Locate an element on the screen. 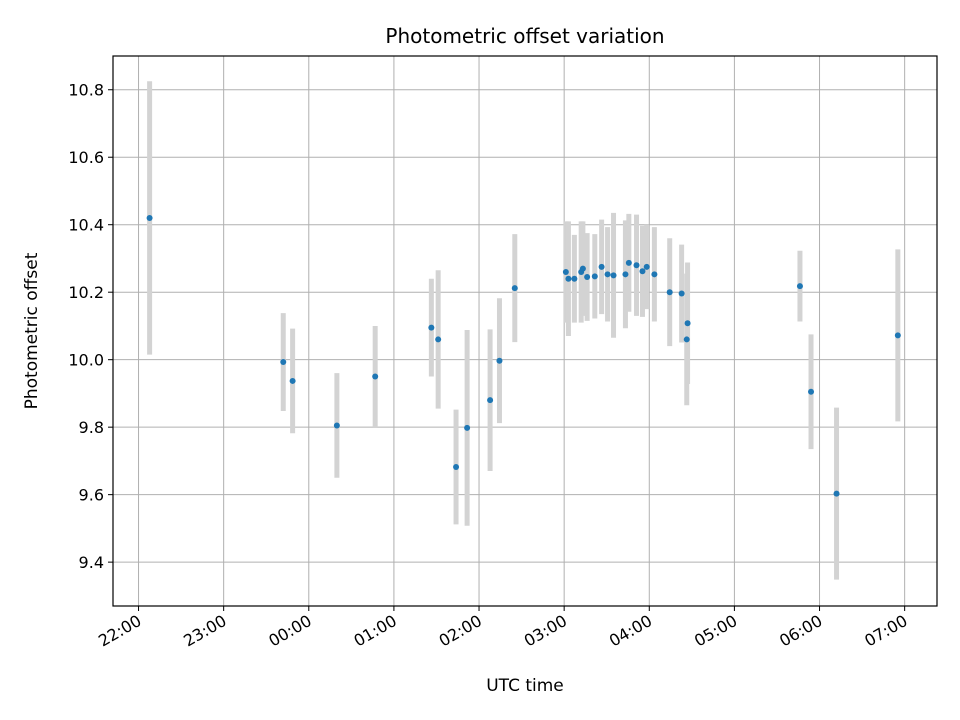 The height and width of the screenshot is (720, 960). y-tick-label: 9.8 is located at coordinates (91, 427).